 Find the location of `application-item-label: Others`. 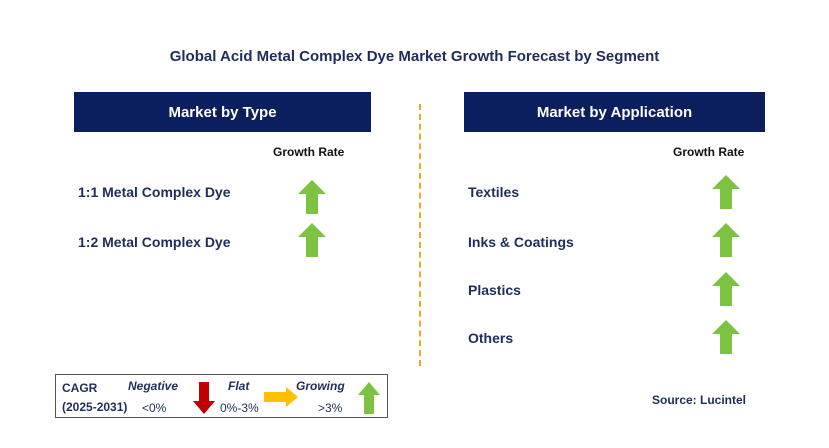

application-item-label: Others is located at coordinates (491, 338).